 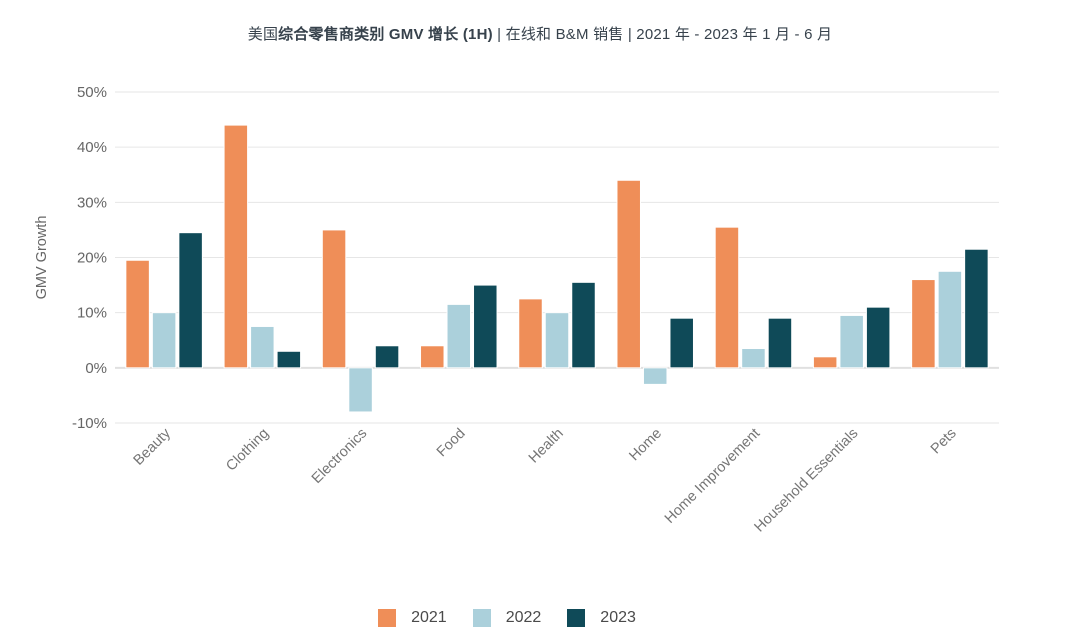 I want to click on y-tick-label-0: 0%, so click(x=96, y=368).